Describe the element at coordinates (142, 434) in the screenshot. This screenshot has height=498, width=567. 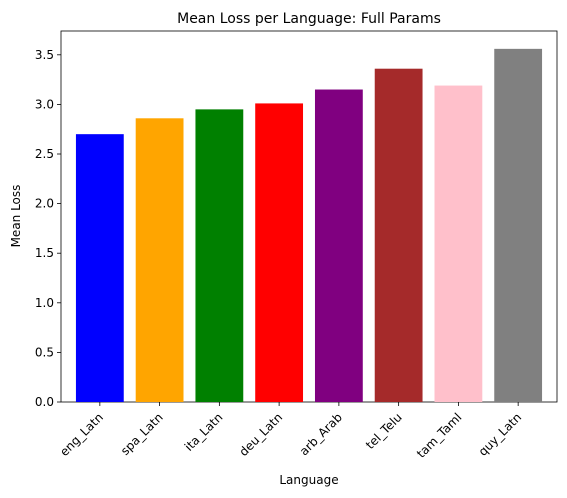
I see `x-tick-label: spa_Latn` at that location.